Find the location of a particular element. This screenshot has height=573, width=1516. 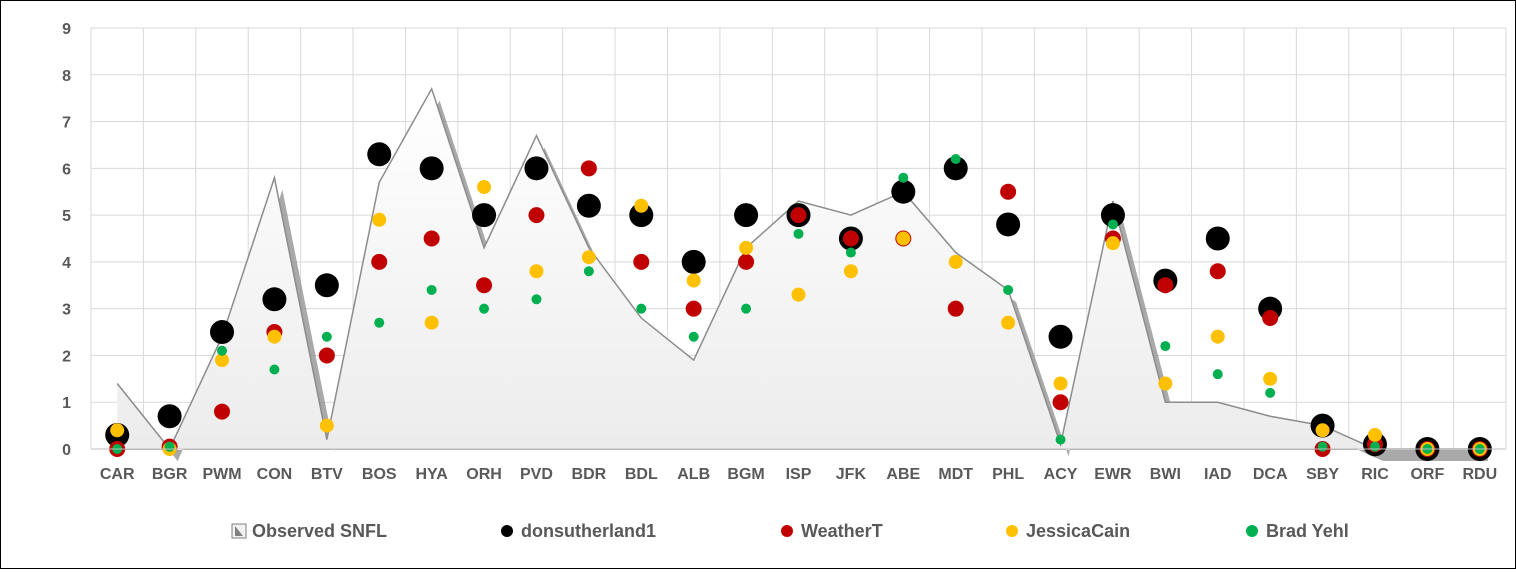

x-tick-label: BDR is located at coordinates (589, 474).